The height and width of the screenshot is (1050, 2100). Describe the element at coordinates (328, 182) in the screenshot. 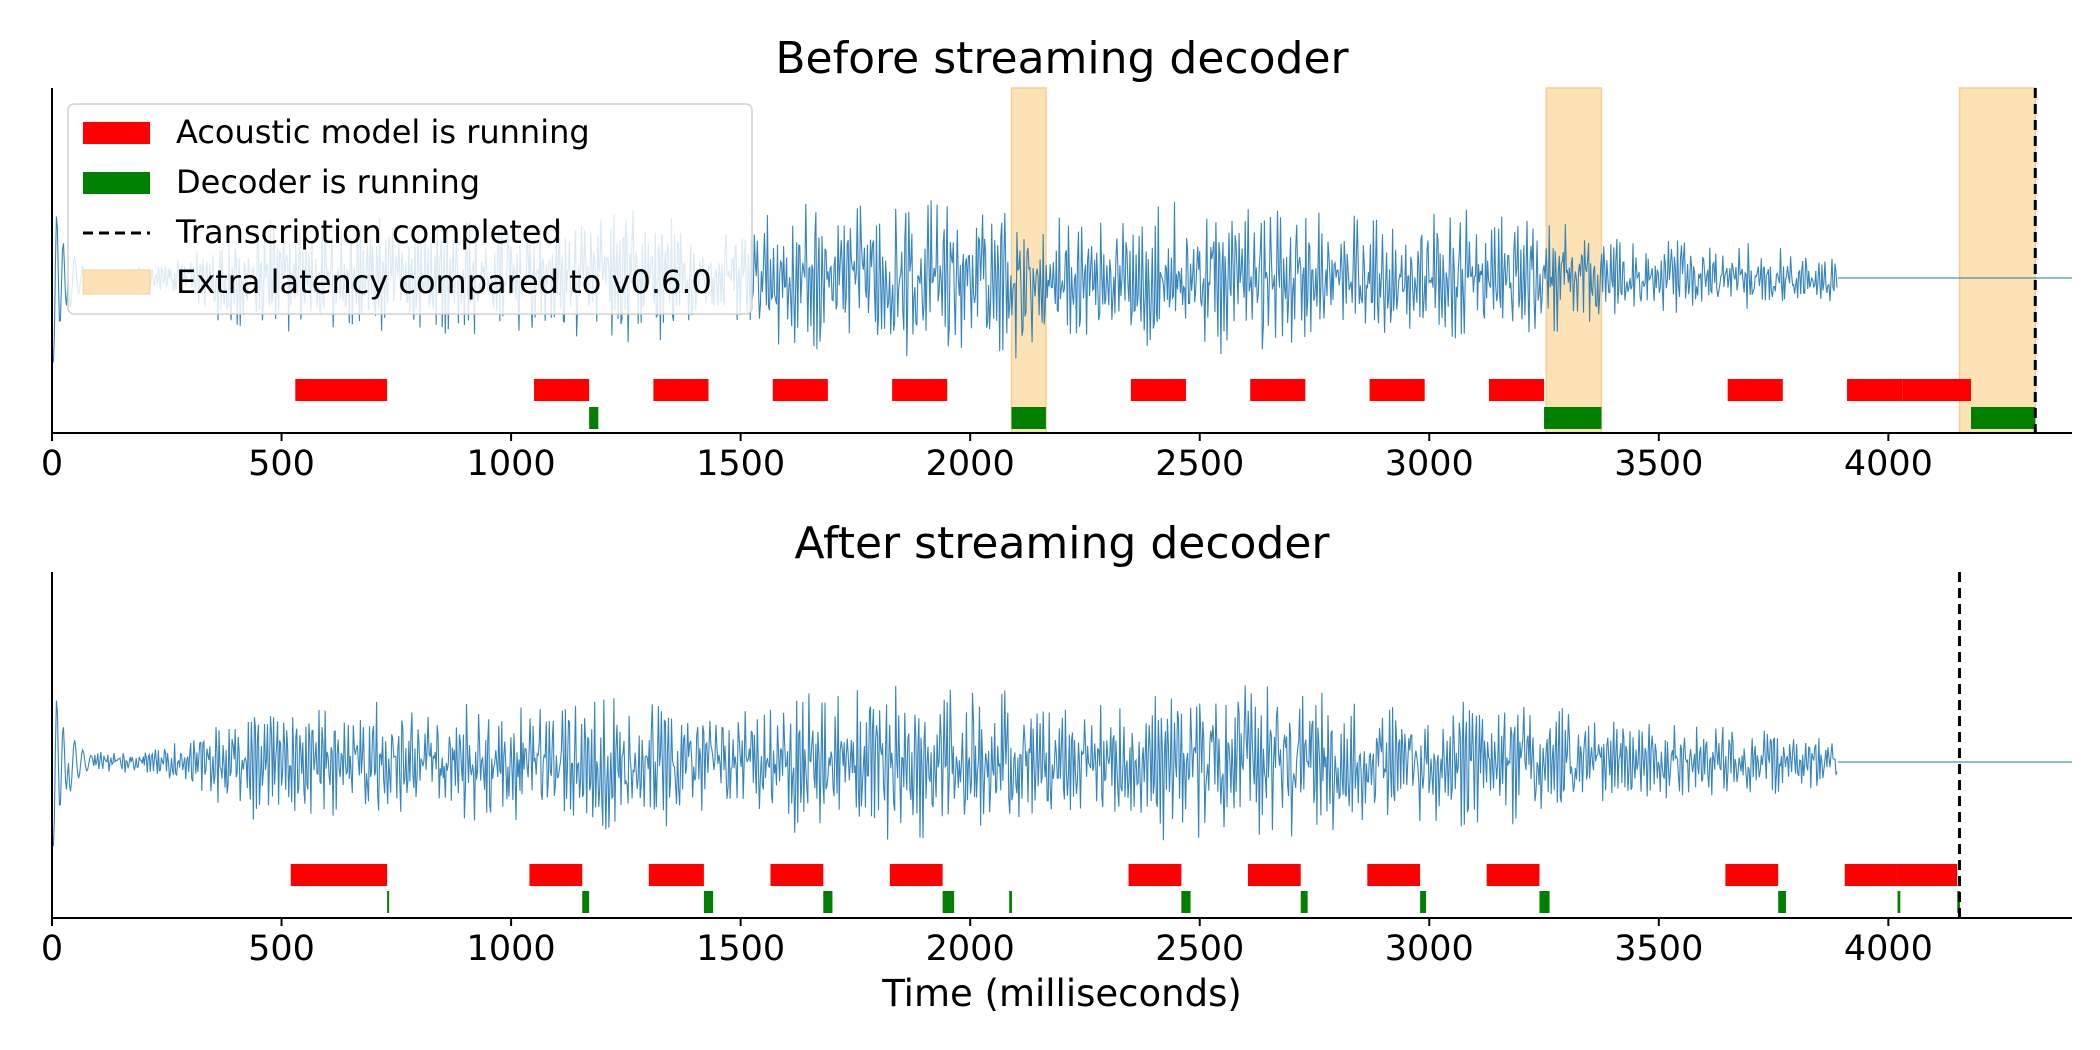

I see `legend-label: Decoder is running` at that location.